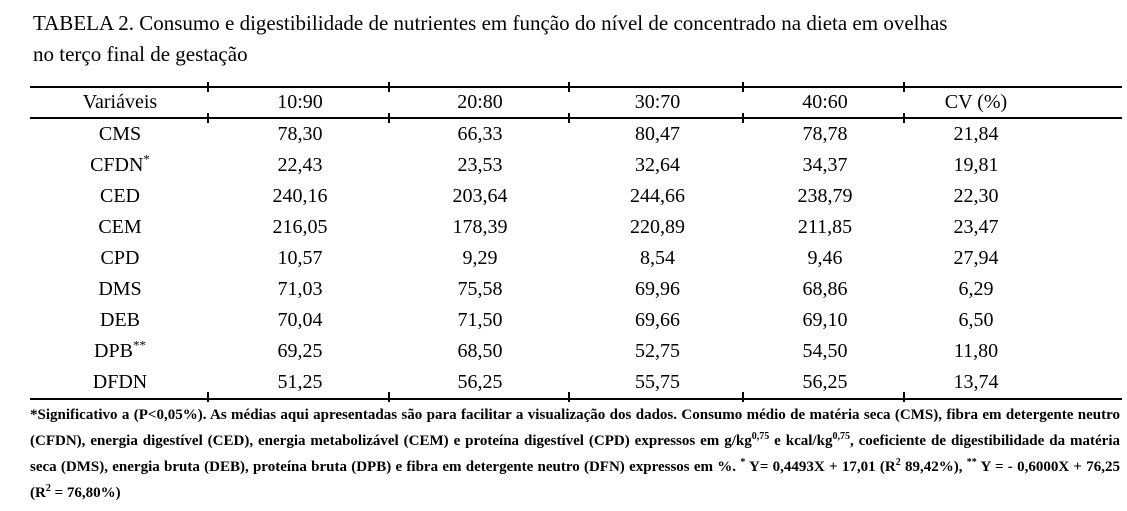 This screenshot has width=1127, height=511. Describe the element at coordinates (480, 289) in the screenshot. I see `table-cell: 75,58` at that location.